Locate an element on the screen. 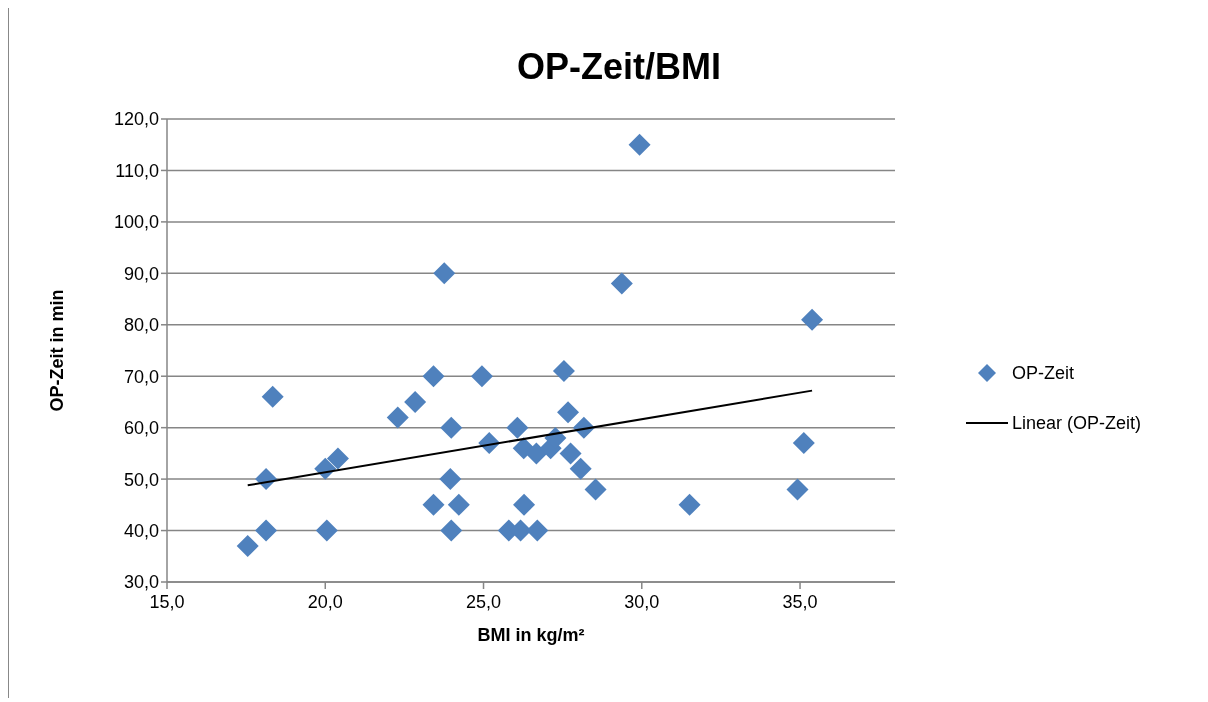 The image size is (1208, 702). y-tick-label: 110,0 is located at coordinates (137, 170).